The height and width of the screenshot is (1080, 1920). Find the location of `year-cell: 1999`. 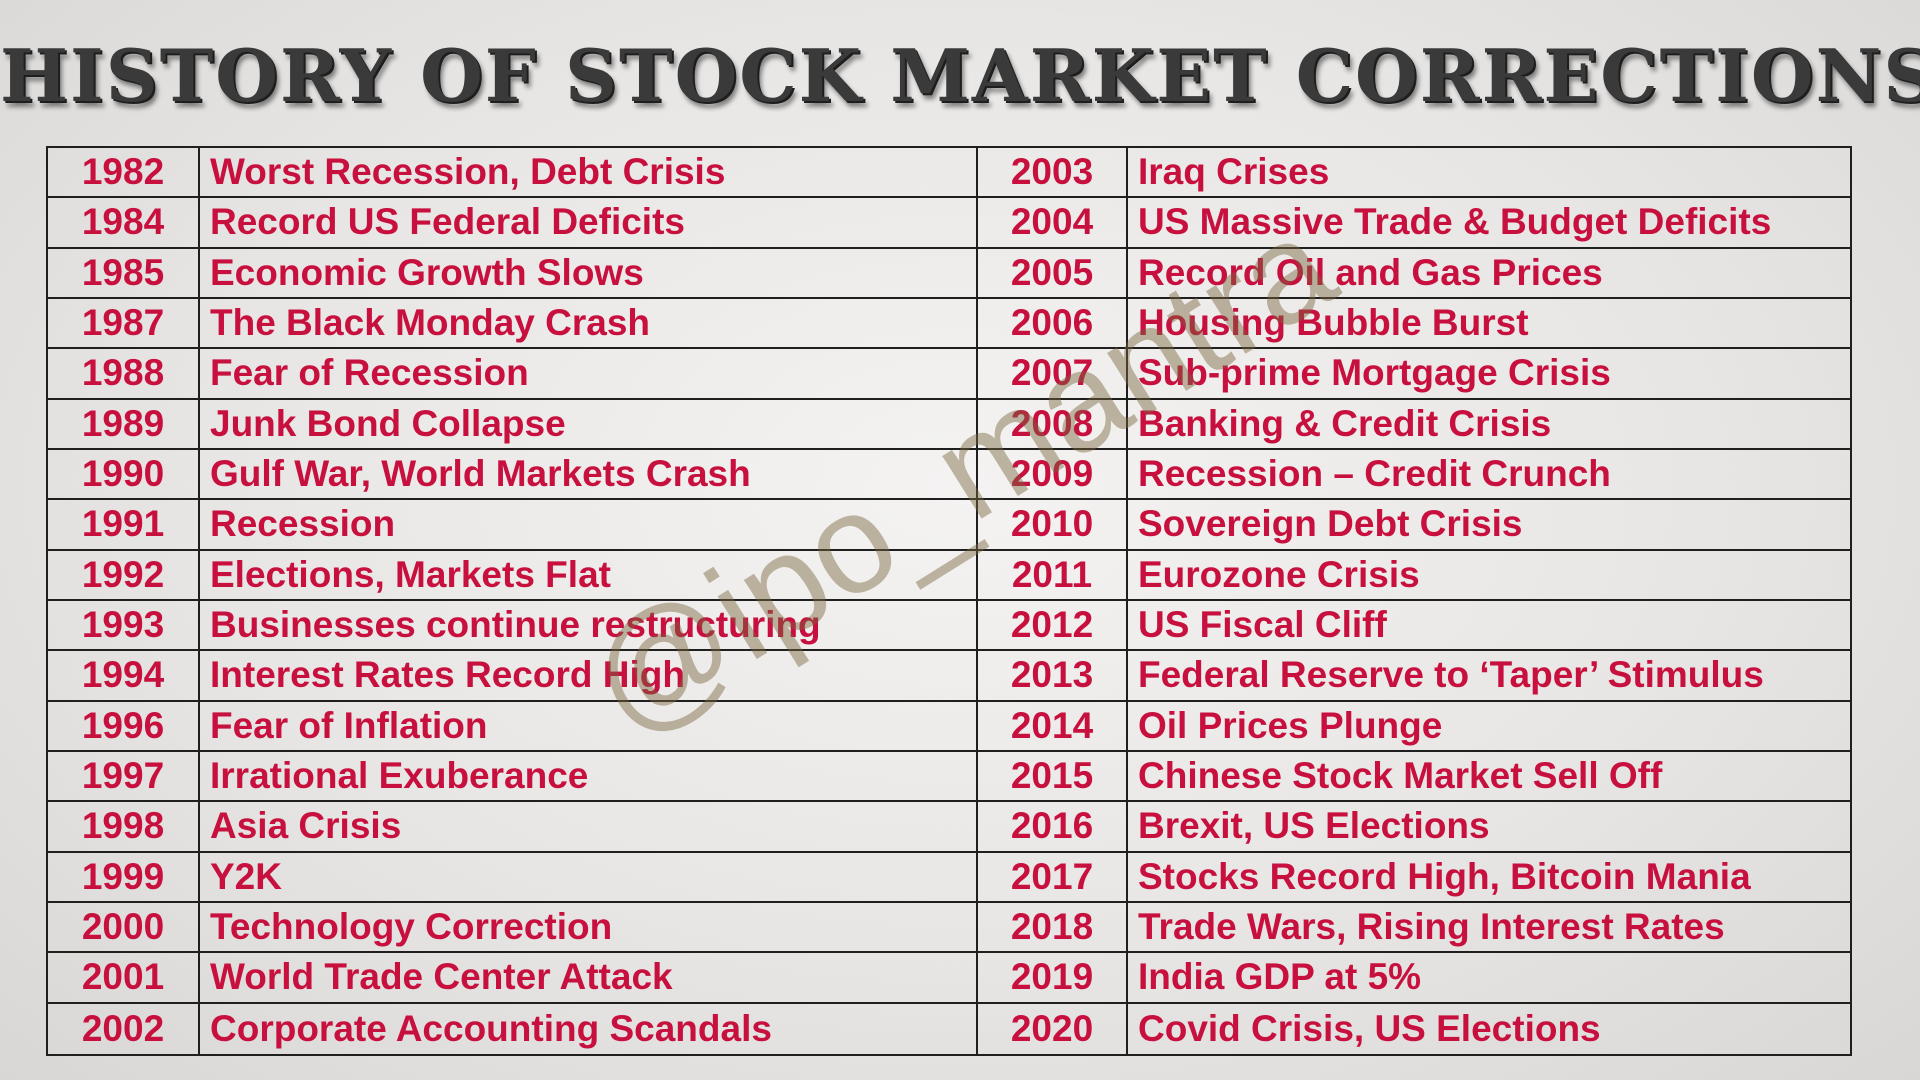

year-cell: 1999 is located at coordinates (124, 877).